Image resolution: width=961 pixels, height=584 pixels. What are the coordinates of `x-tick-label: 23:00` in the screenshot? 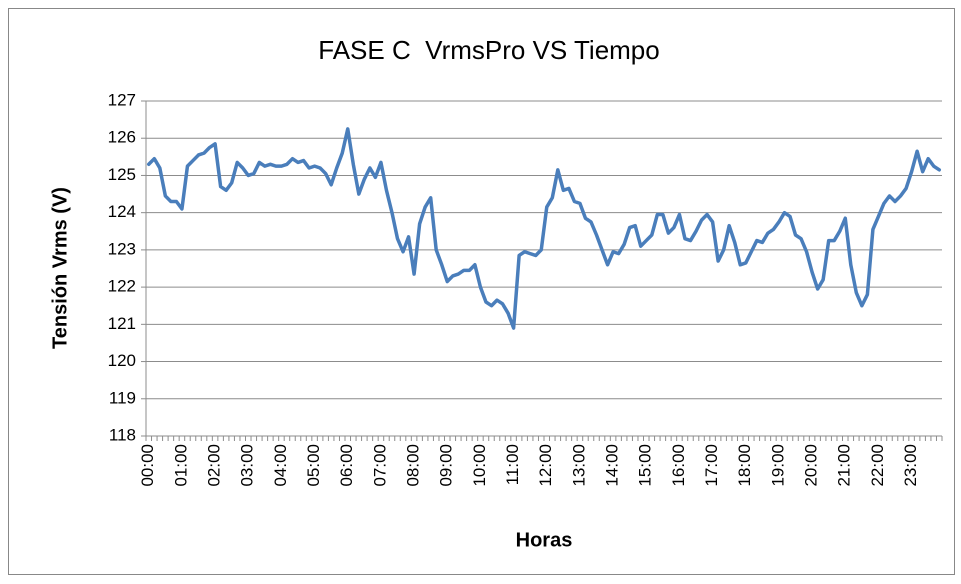 It's located at (910, 465).